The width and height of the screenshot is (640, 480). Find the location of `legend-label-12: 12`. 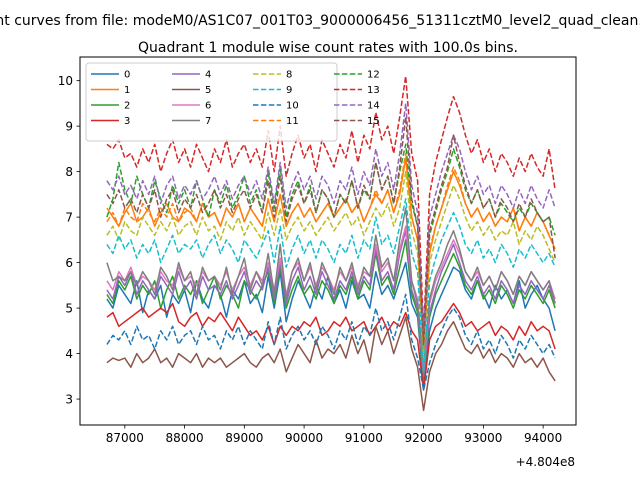

legend-label-12: 12 is located at coordinates (373, 75).